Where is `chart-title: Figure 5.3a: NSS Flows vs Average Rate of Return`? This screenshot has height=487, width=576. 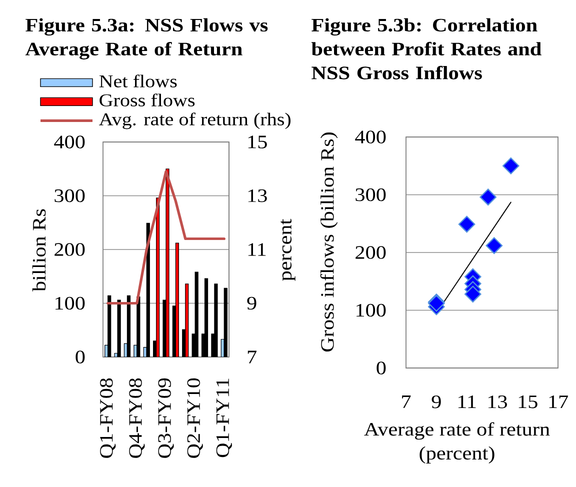 chart-title: Figure 5.3a: NSS Flows vs Average Rate of Return is located at coordinates (146, 39).